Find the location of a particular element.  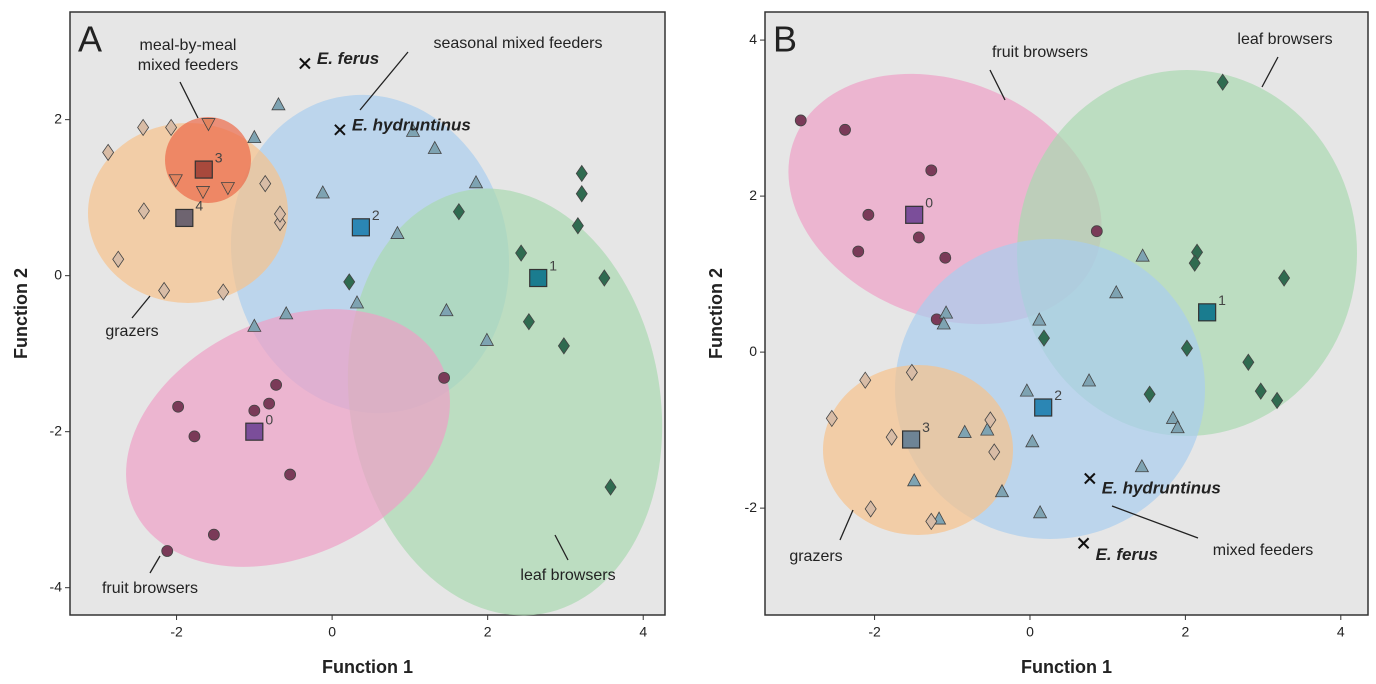

centroid-label: 1 is located at coordinates (1222, 300).